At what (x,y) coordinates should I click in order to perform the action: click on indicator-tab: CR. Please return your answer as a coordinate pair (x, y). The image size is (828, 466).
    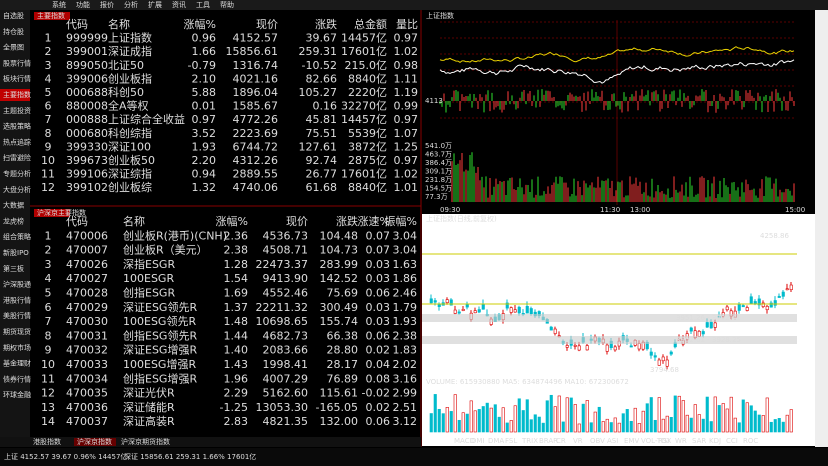
    Looking at the image, I should click on (561, 441).